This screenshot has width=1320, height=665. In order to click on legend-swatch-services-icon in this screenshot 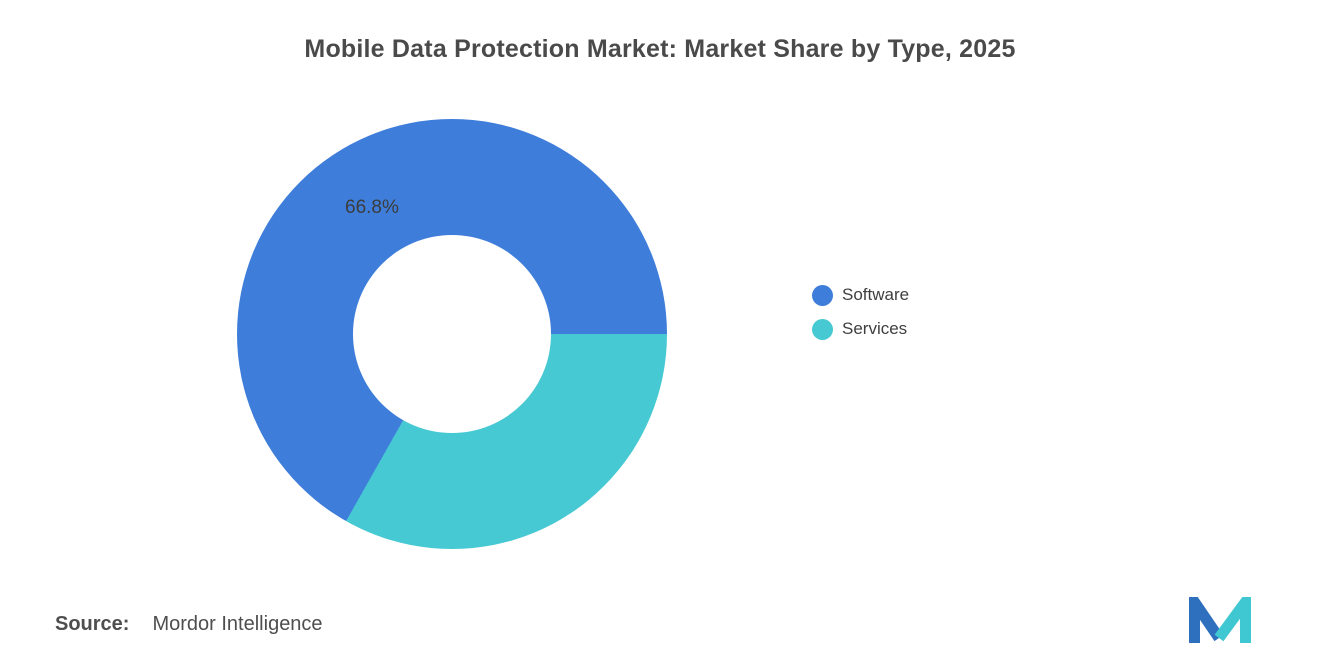, I will do `click(822, 329)`.